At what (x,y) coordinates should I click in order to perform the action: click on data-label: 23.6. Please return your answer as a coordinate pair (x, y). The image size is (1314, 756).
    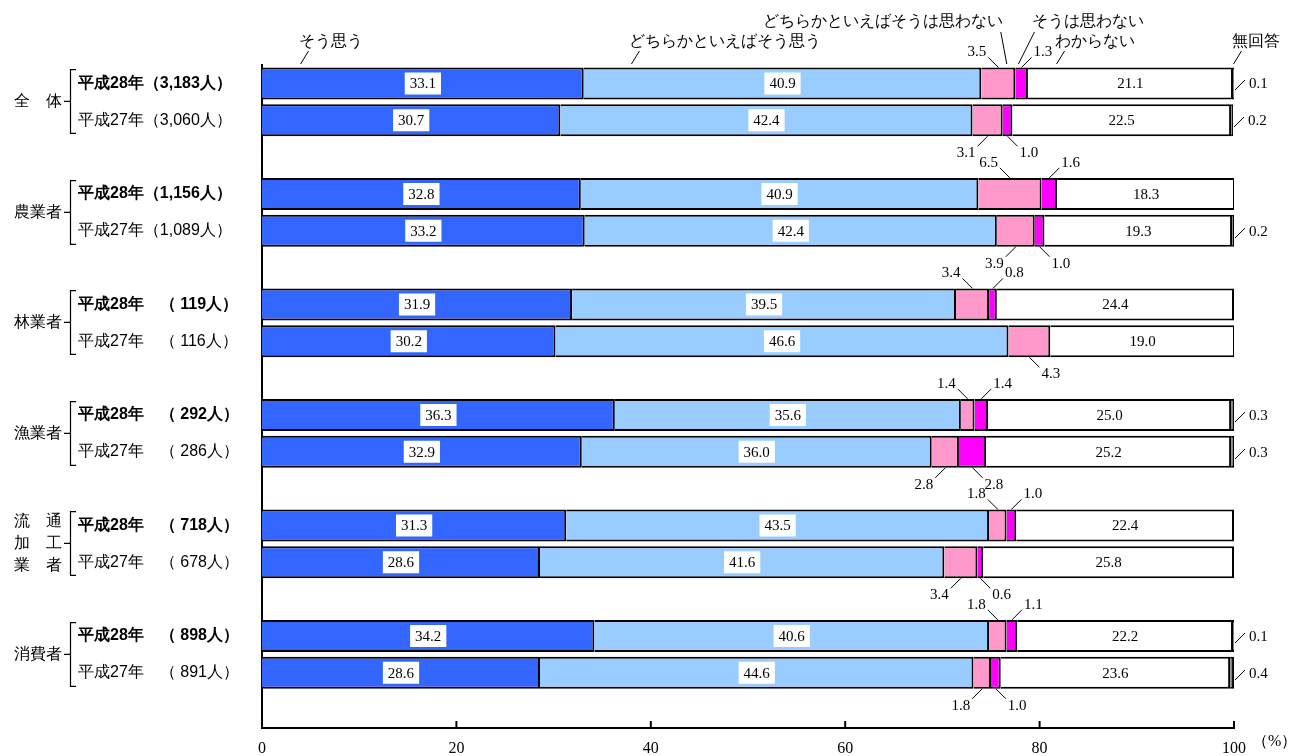
    Looking at the image, I should click on (1116, 672).